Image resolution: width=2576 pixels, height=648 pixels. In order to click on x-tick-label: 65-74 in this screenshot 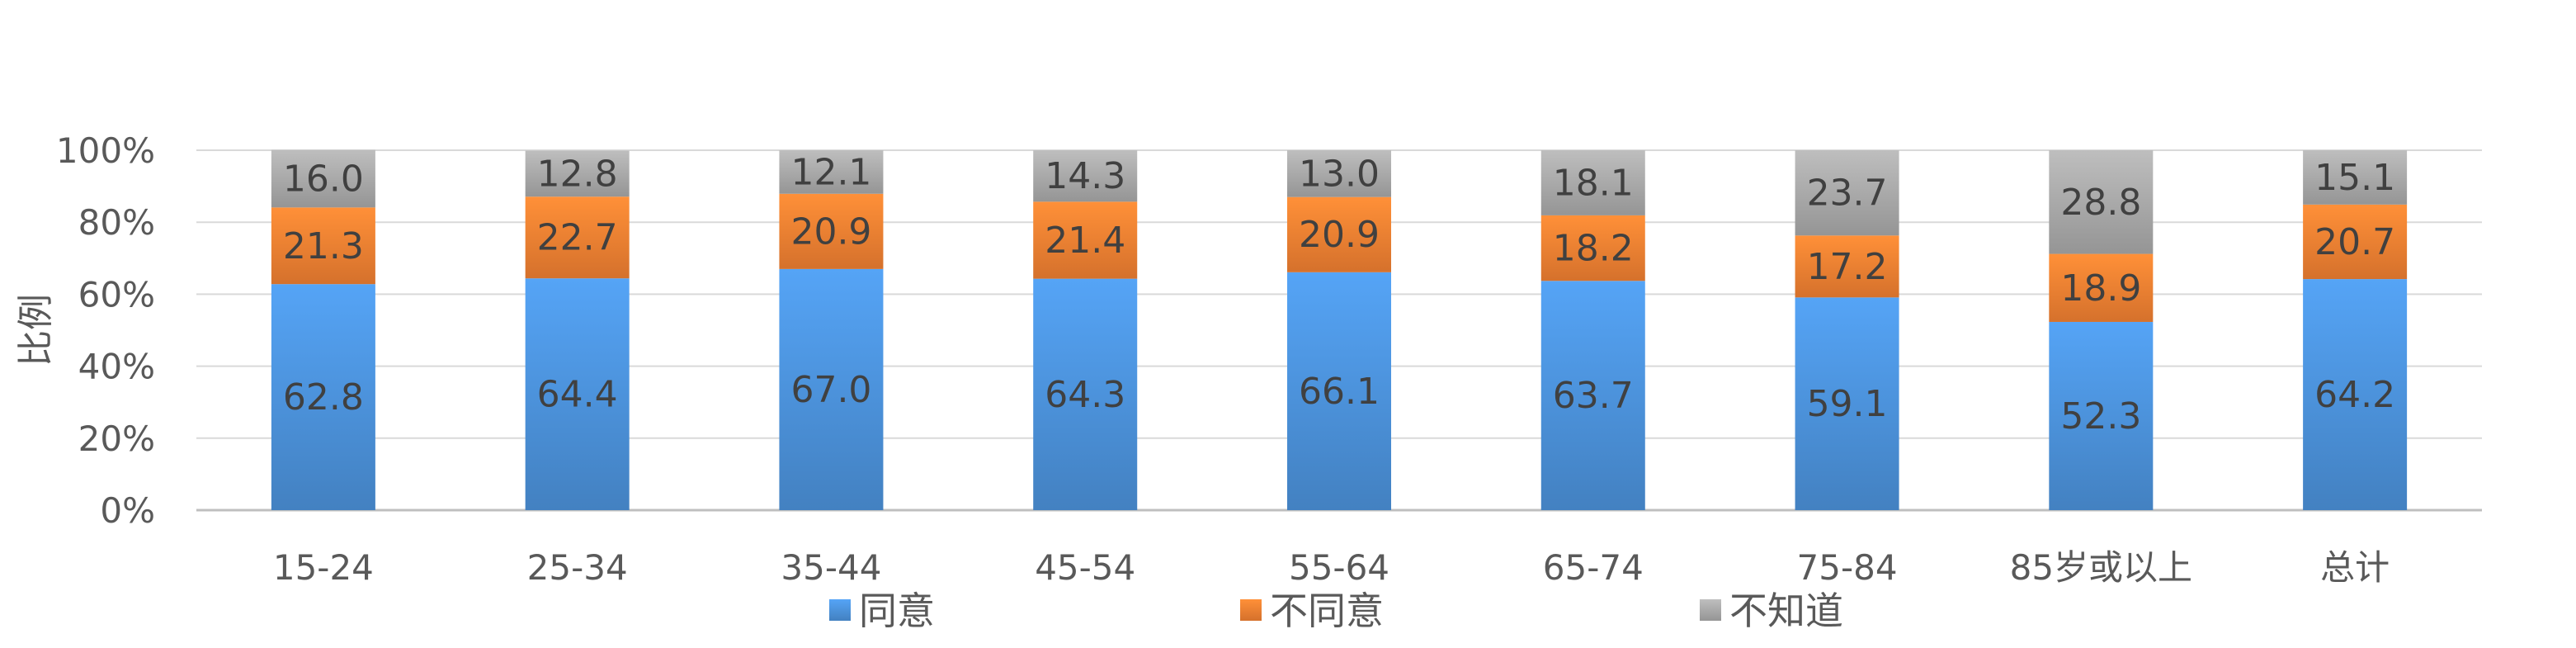, I will do `click(1593, 567)`.